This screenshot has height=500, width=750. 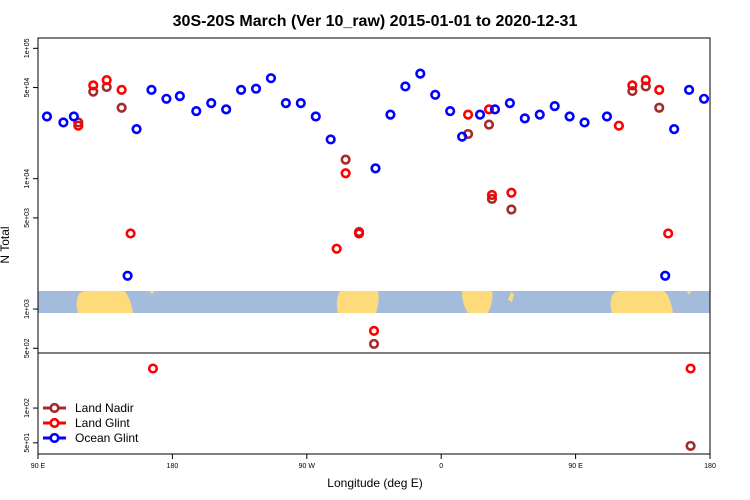 What do you see at coordinates (307, 466) in the screenshot?
I see `x-tick-label: 90 W` at bounding box center [307, 466].